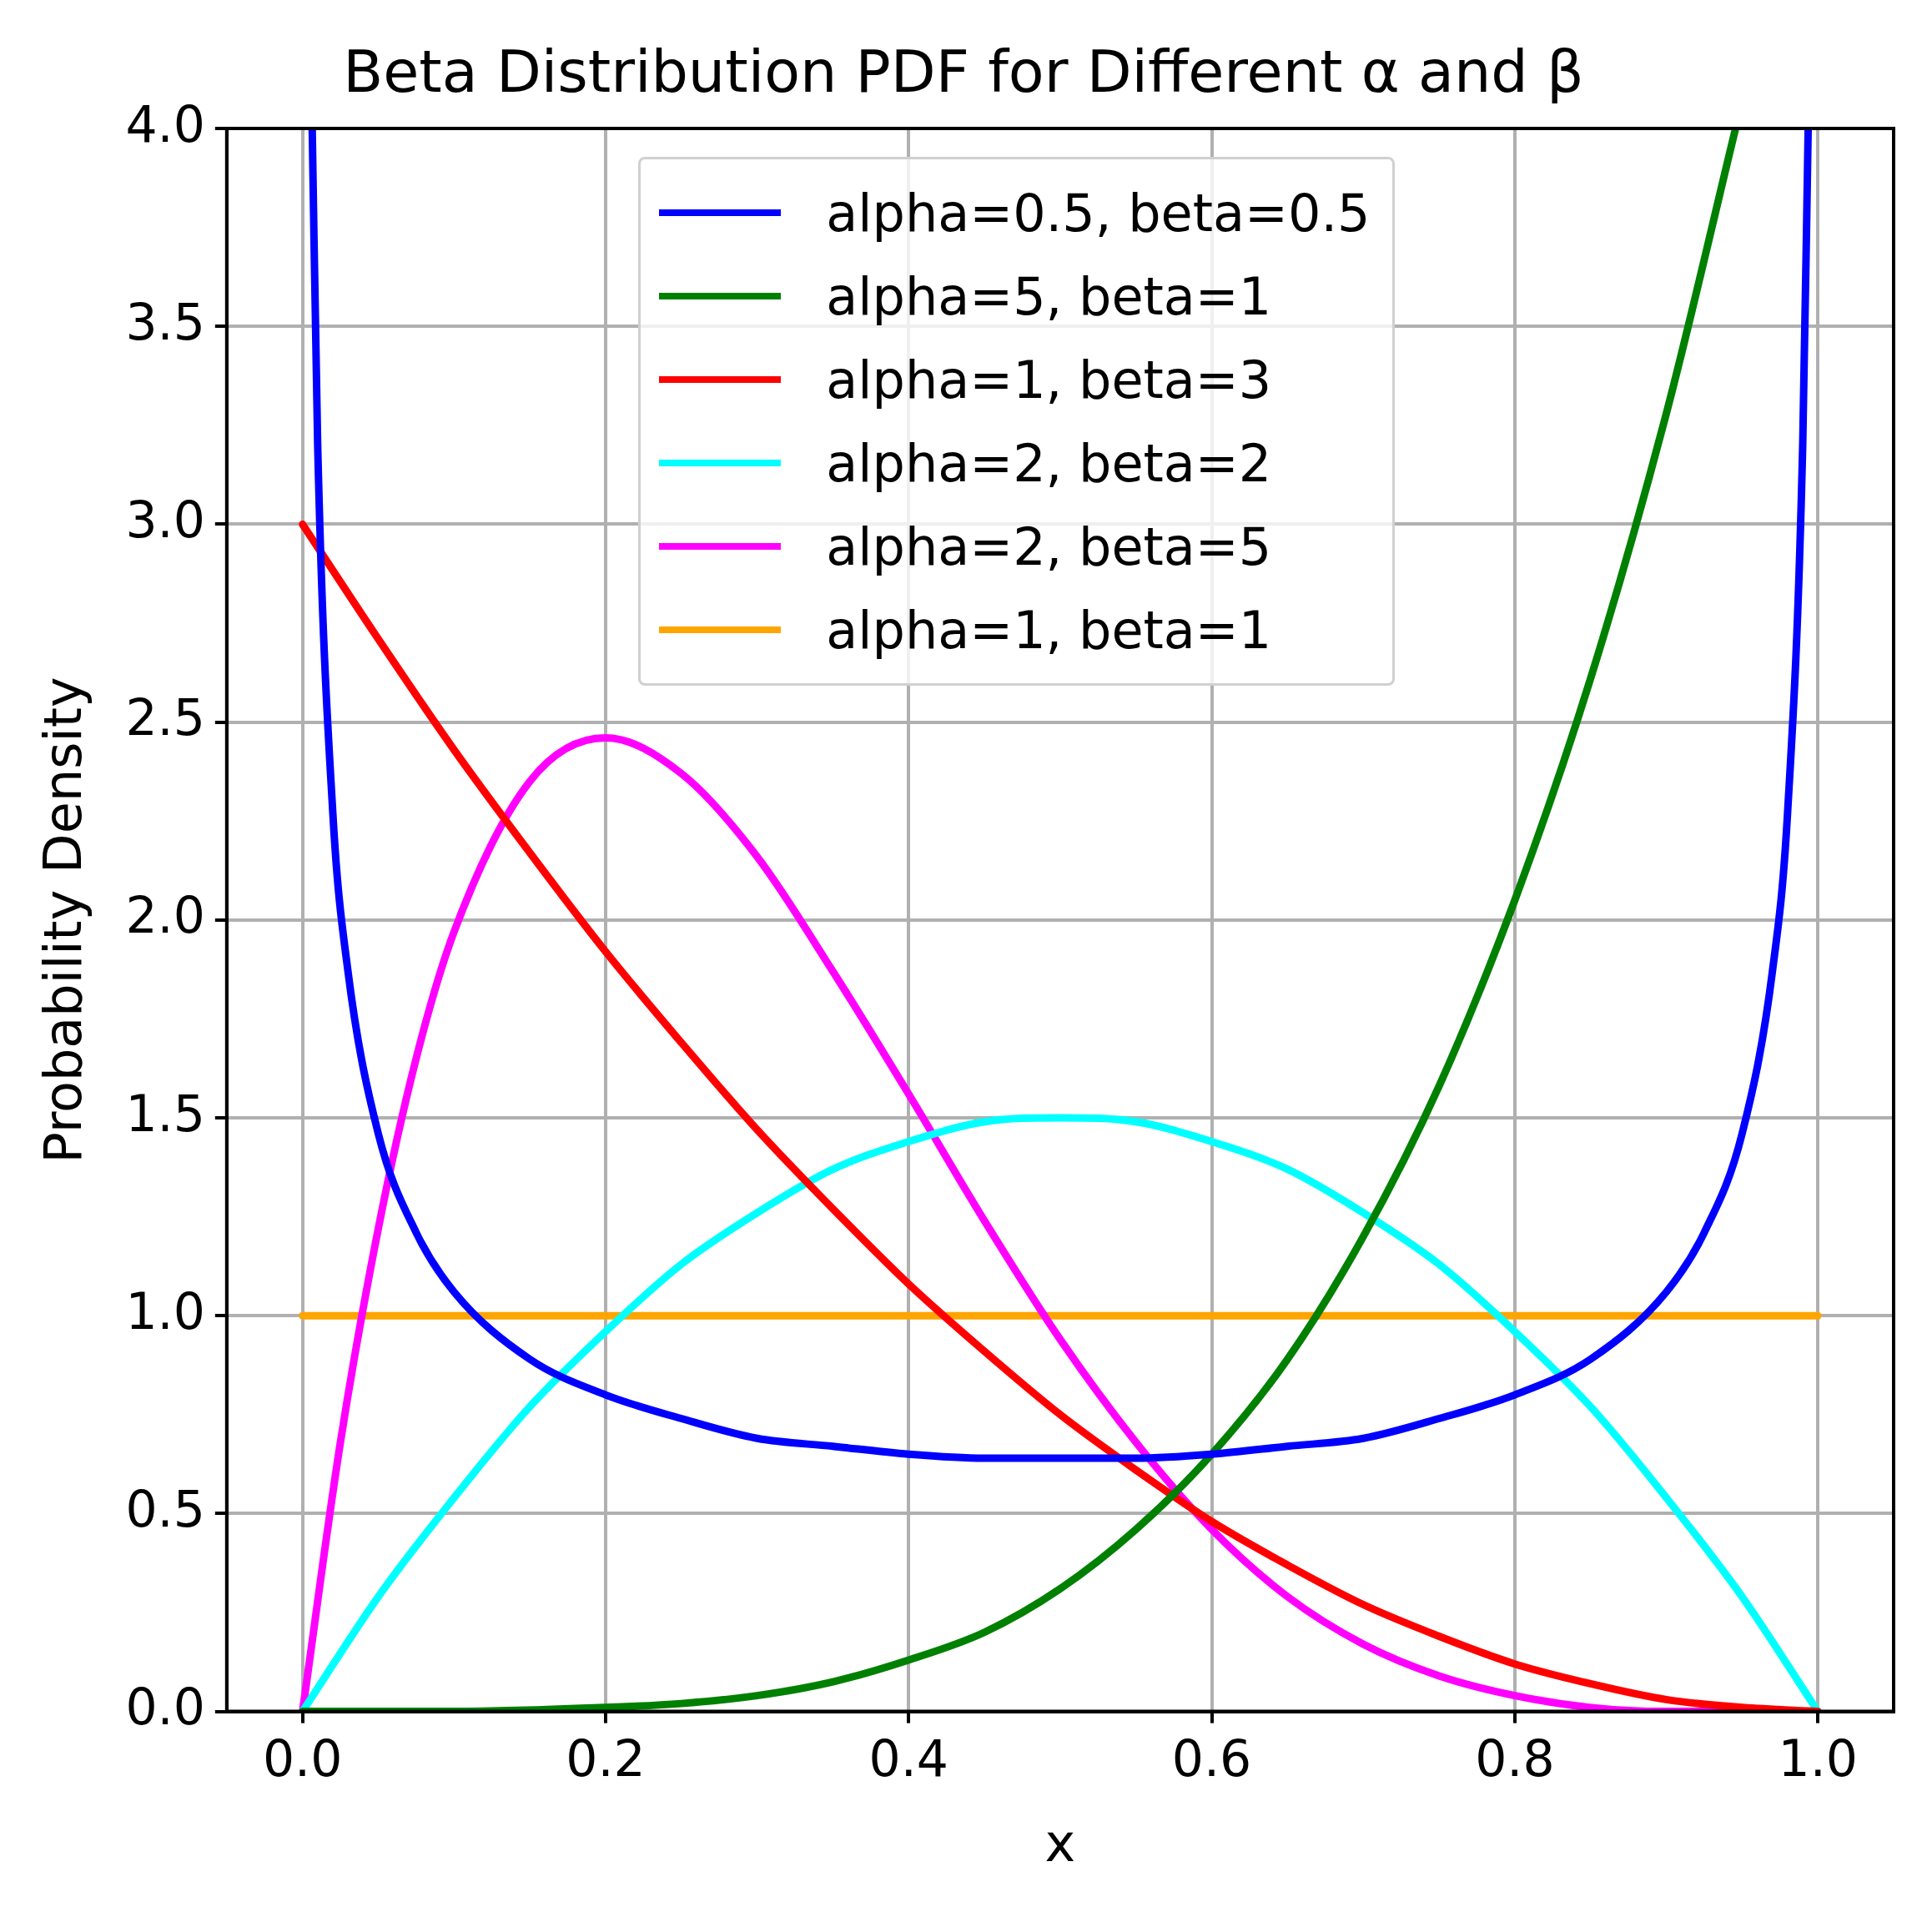 Image resolution: width=1927 pixels, height=1932 pixels. Describe the element at coordinates (963, 72) in the screenshot. I see `chart-title: Beta Distribution PDF for Different α and β` at that location.